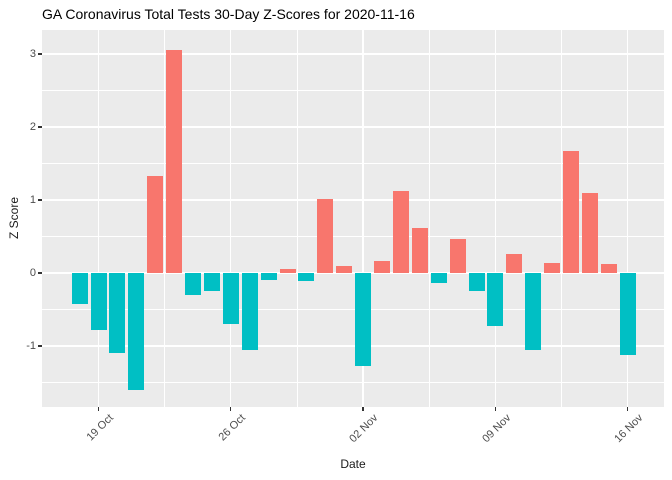  I want to click on x-tick-label: 02 Nov, so click(364, 429).